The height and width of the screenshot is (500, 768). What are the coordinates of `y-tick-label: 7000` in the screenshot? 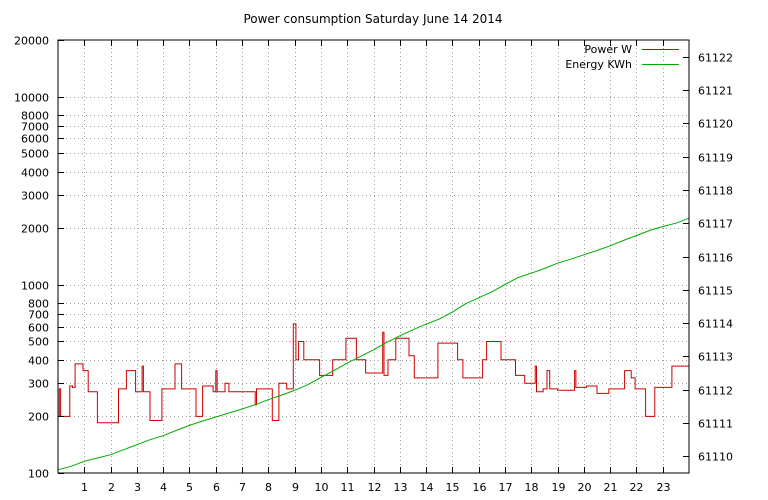 It's located at (35, 127).